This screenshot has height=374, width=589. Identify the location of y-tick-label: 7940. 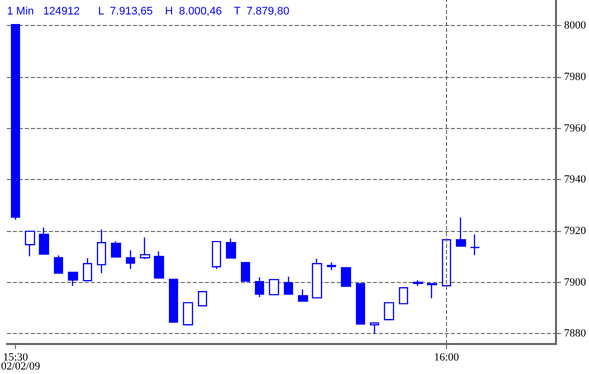
(575, 180).